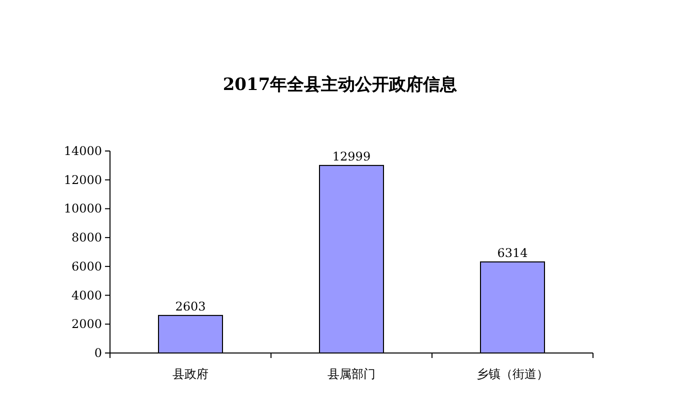 The height and width of the screenshot is (418, 699). What do you see at coordinates (512, 374) in the screenshot?
I see `x-tick-label: 乡镇（街道）` at bounding box center [512, 374].